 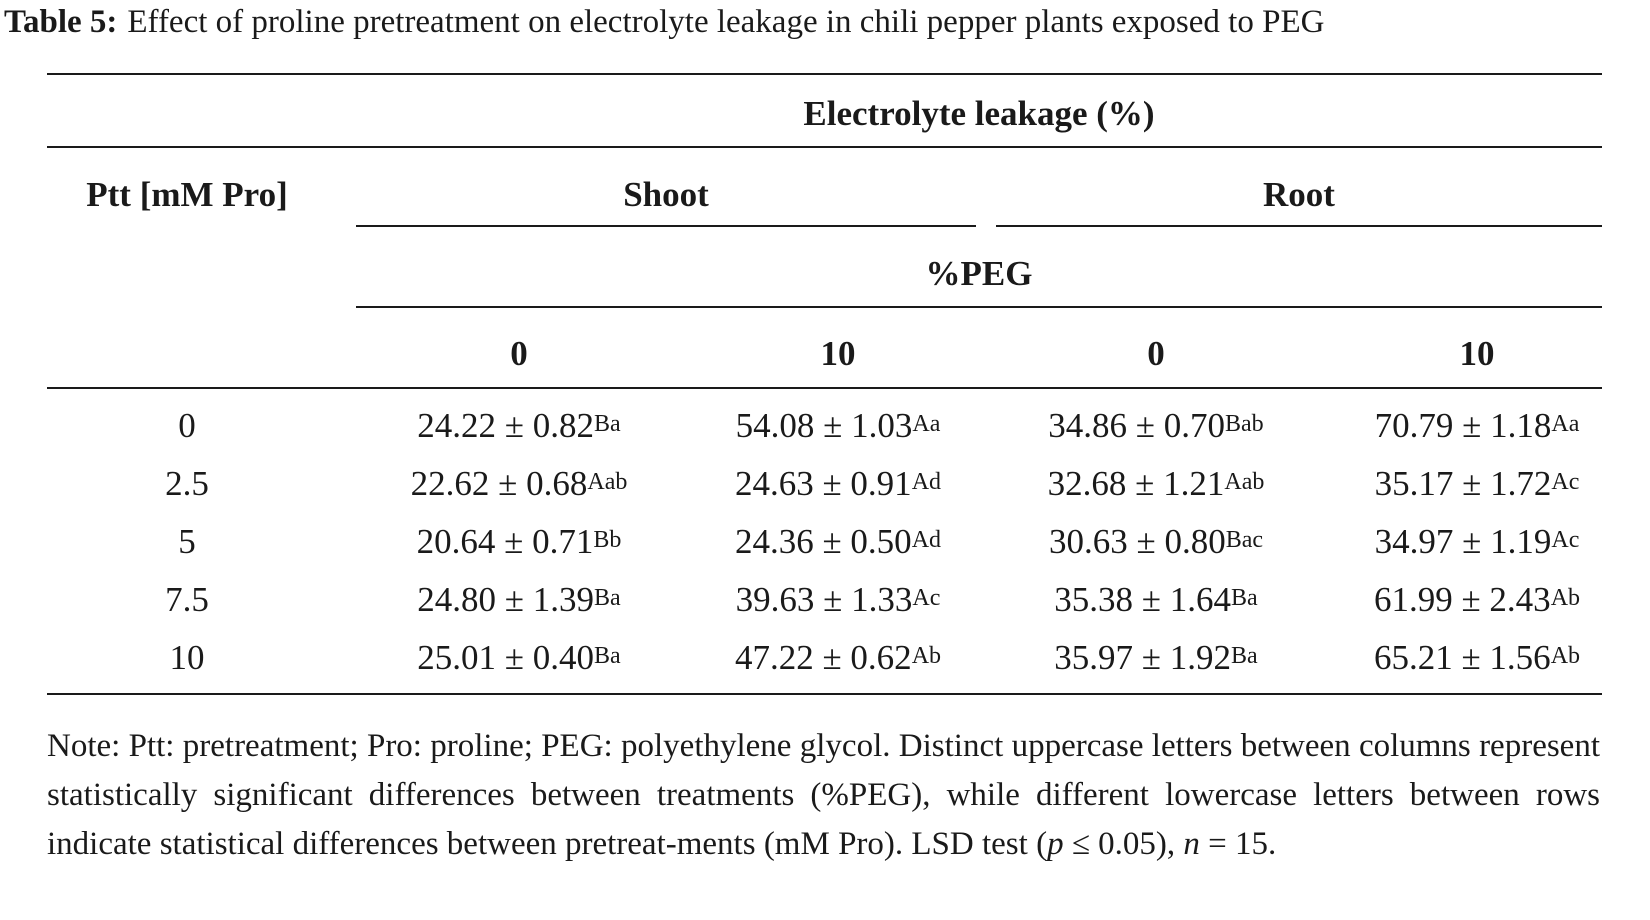 I want to click on top-rule, so click(x=824, y=74).